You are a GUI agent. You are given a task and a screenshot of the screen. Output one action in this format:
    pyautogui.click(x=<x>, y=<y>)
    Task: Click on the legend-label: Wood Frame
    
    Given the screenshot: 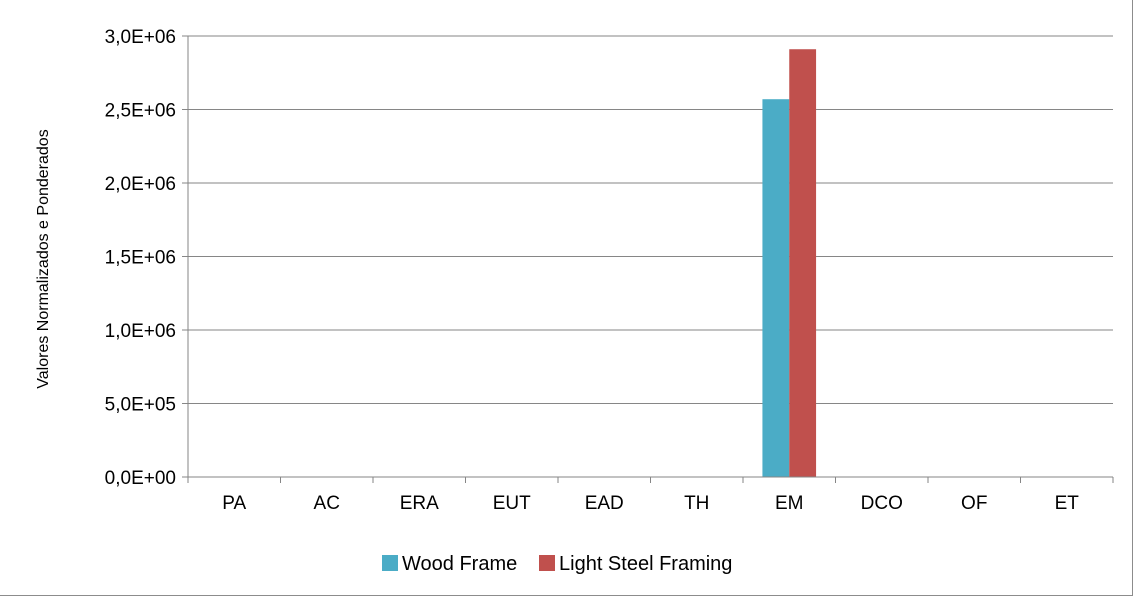 What is the action you would take?
    pyautogui.click(x=459, y=564)
    